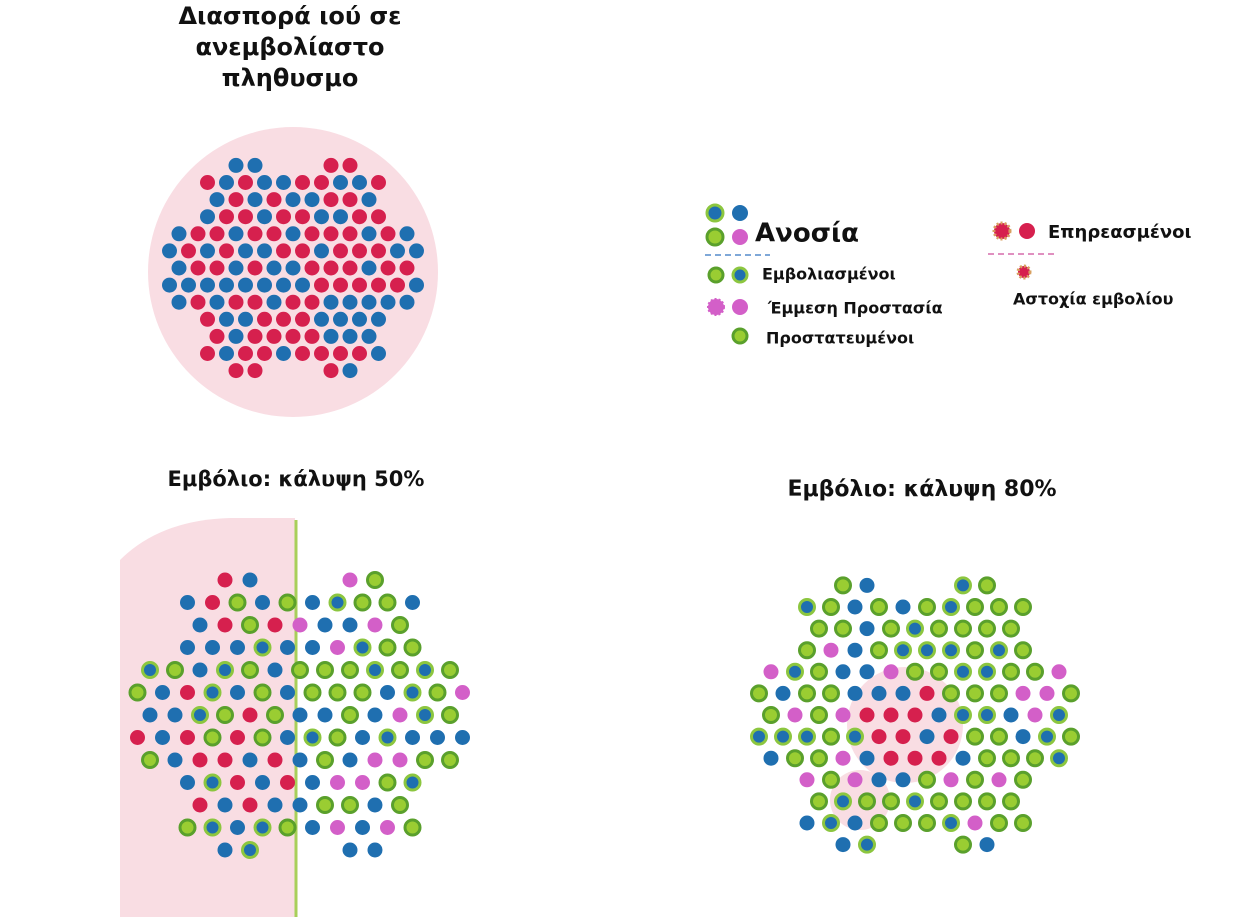  What do you see at coordinates (290, 78) in the screenshot?
I see `panel-title: πληθυσμο` at bounding box center [290, 78].